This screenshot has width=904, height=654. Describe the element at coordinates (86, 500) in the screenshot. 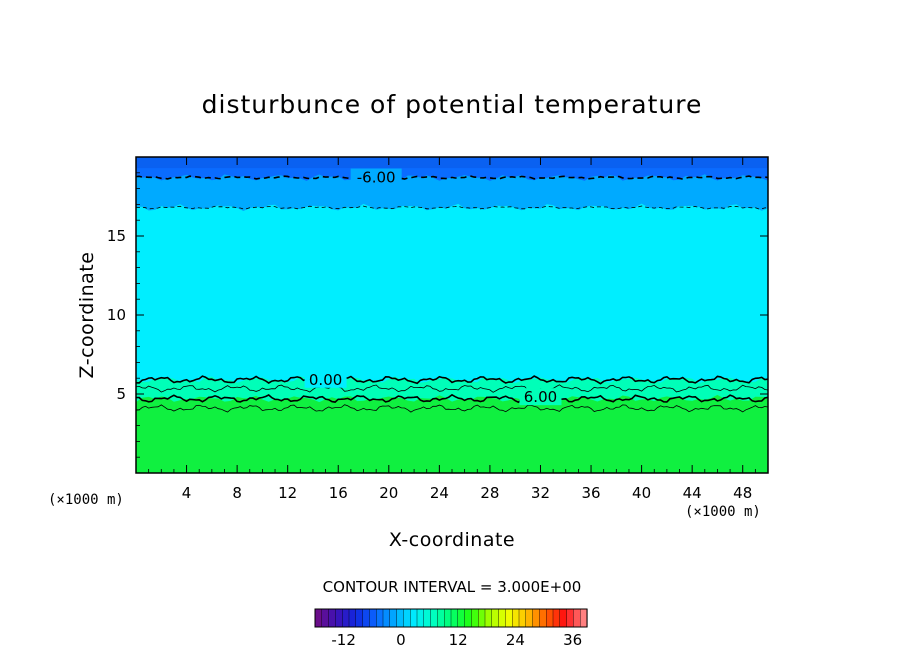

I see `x-unit-left: (×1000 m)` at that location.